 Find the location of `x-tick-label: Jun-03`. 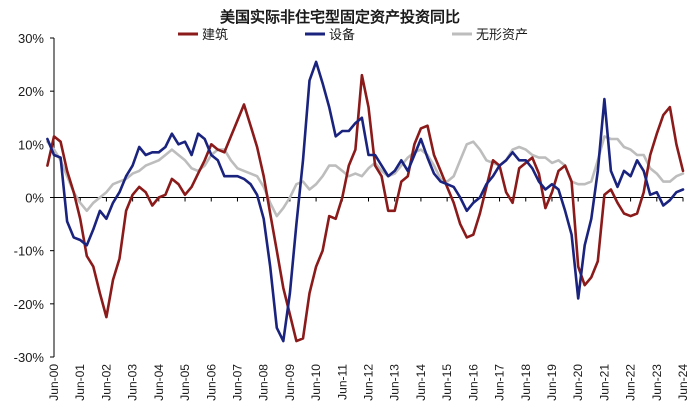

x-tick-label: Jun-03 is located at coordinates (133, 382).